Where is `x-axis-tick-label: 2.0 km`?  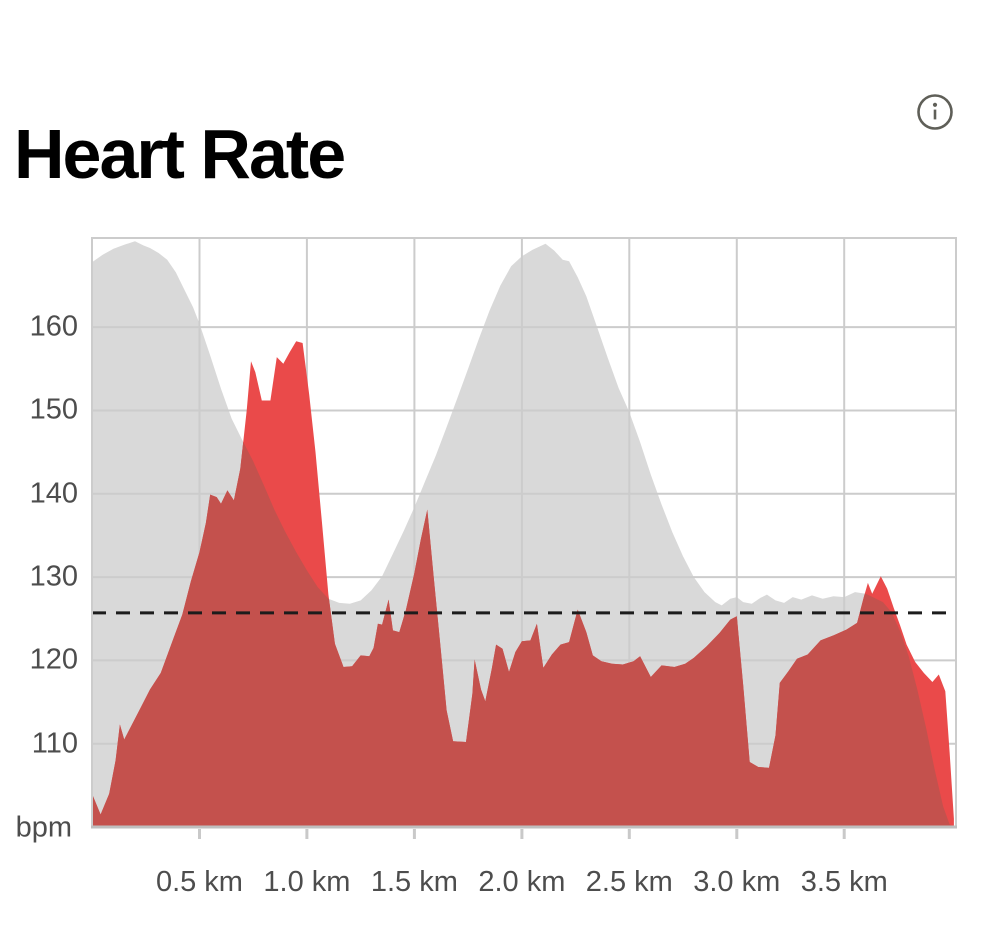 x-axis-tick-label: 2.0 km is located at coordinates (522, 882).